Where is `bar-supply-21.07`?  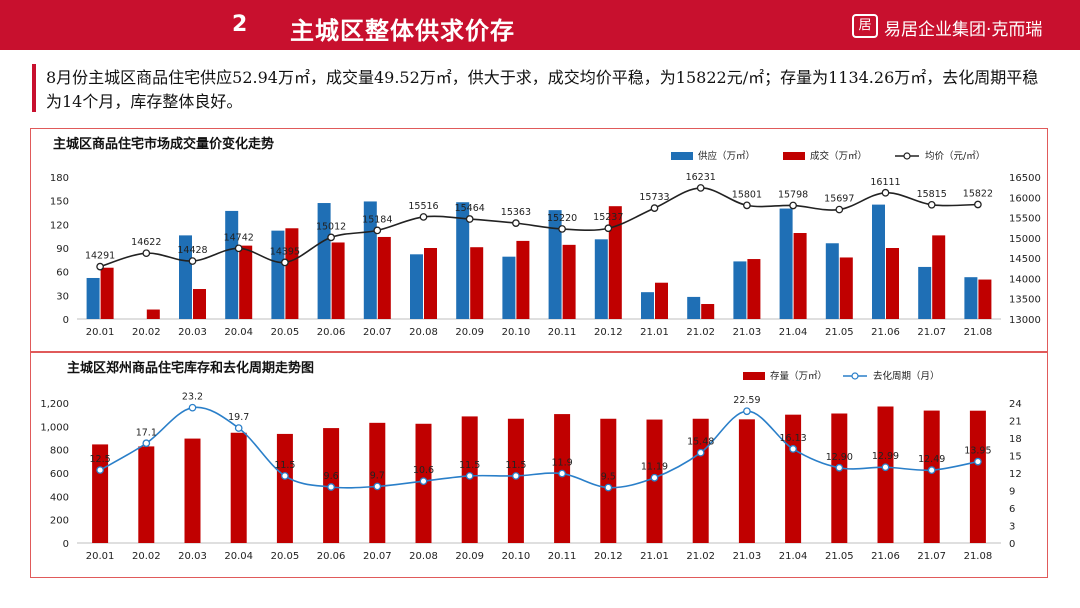 bar-supply-21.07 is located at coordinates (925, 292).